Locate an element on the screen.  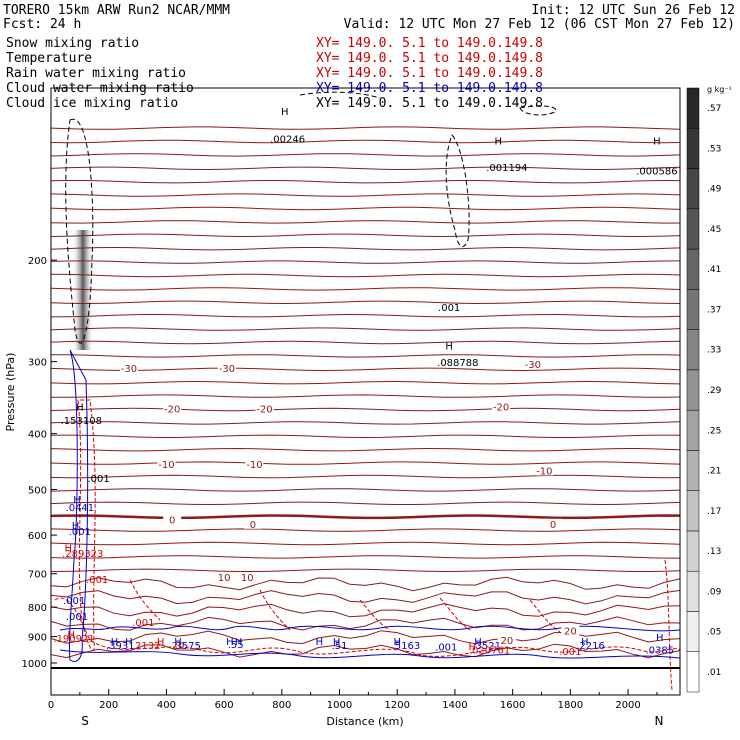
legend-name-cloud-ice: Cloud ice mixing ratio is located at coordinates (92, 103).